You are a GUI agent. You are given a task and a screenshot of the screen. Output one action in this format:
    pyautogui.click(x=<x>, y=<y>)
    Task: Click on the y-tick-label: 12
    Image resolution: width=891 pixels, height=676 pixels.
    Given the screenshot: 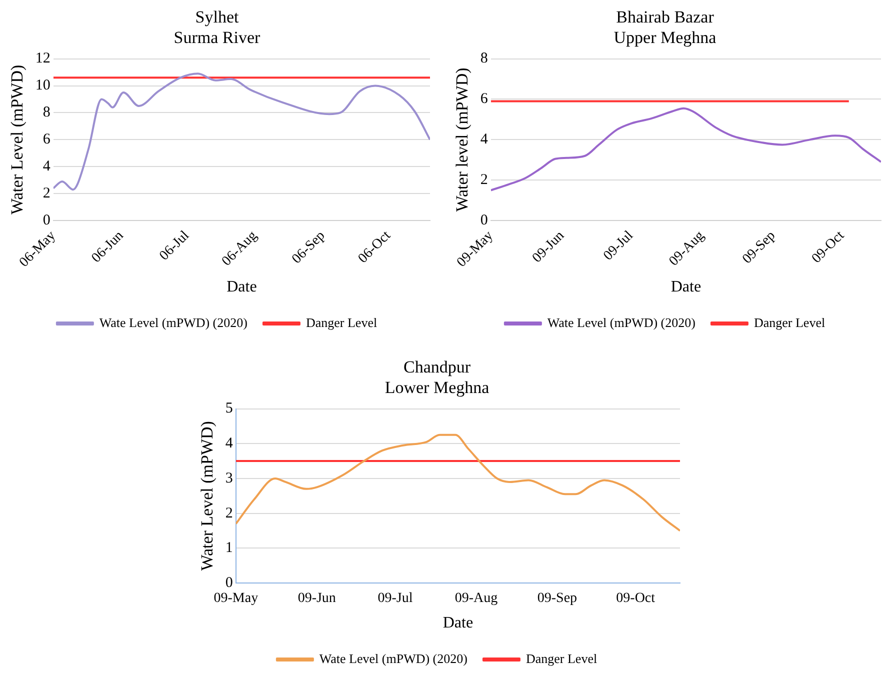 What is the action you would take?
    pyautogui.click(x=42, y=58)
    